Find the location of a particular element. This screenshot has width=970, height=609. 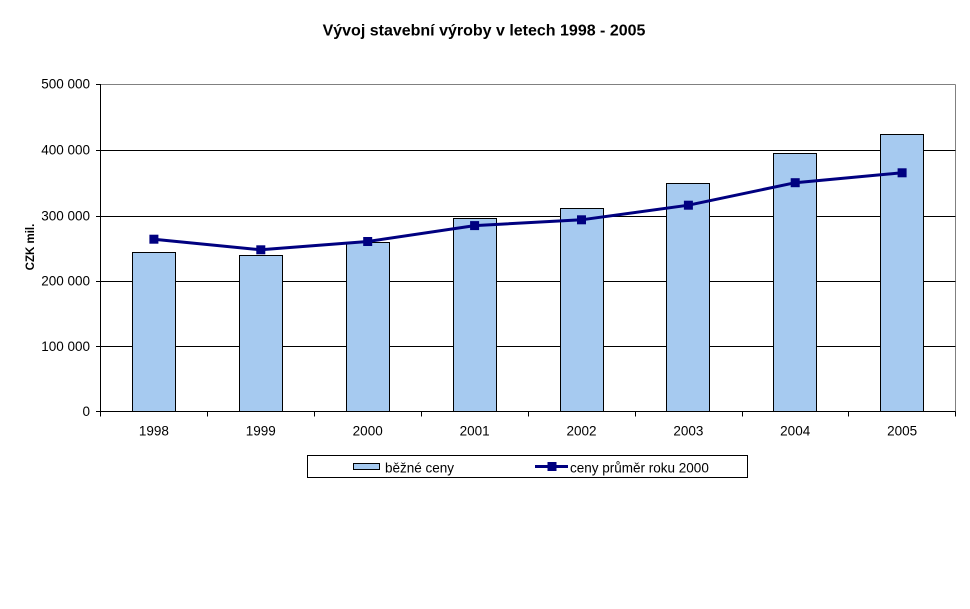

svg-text: 500 000 is located at coordinates (65, 84).